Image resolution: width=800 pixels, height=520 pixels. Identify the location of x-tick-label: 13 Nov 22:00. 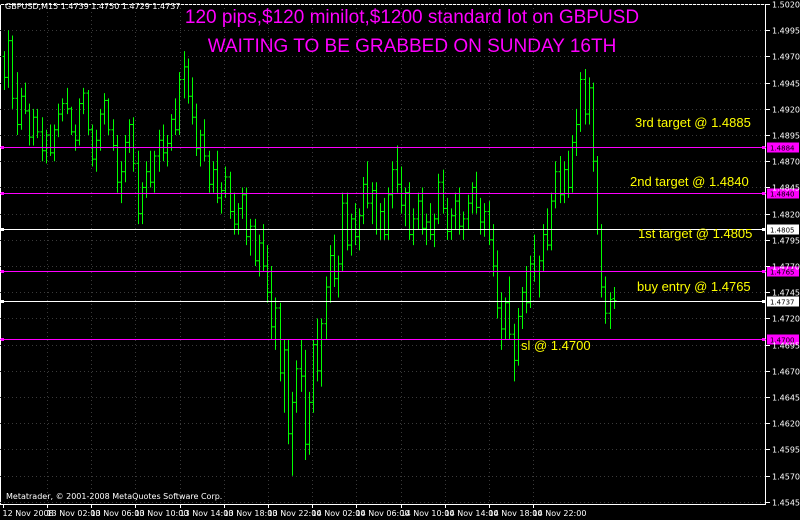
(295, 513).